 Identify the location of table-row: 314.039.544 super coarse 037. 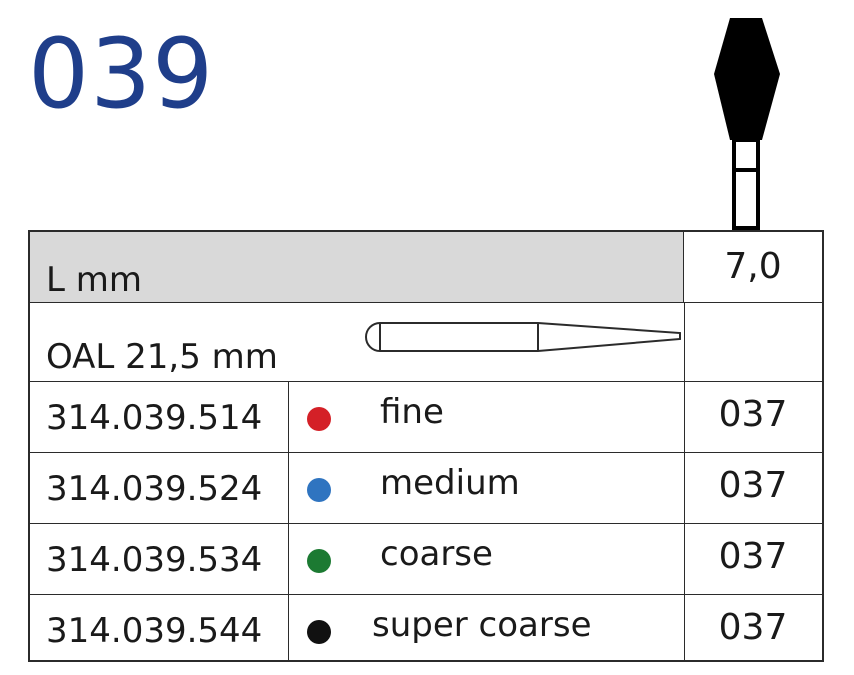
(426, 627).